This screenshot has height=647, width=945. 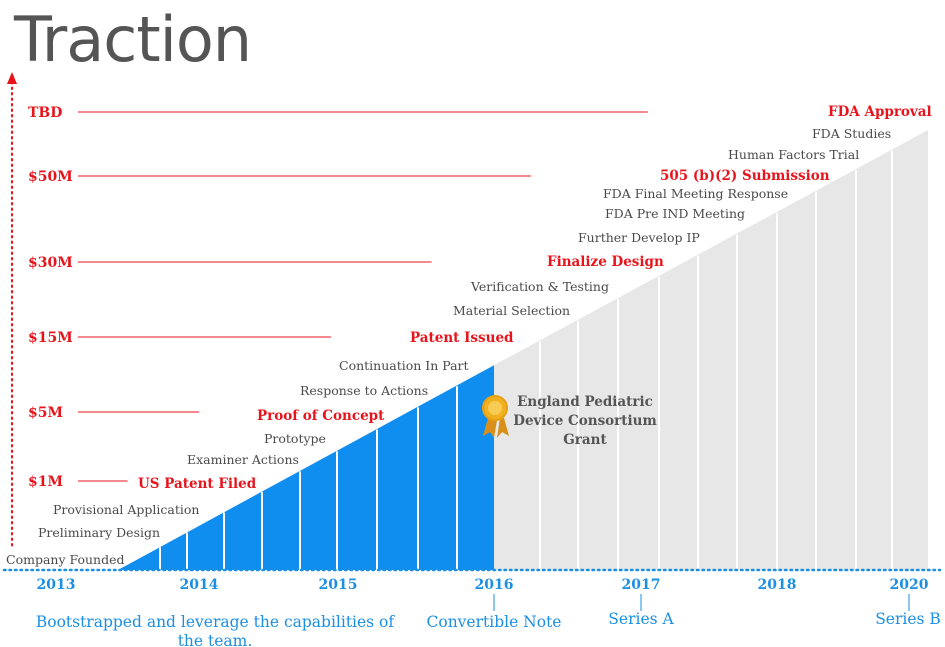 What do you see at coordinates (745, 176) in the screenshot?
I see `milestone-label: 505 (b)(2) Submission` at bounding box center [745, 176].